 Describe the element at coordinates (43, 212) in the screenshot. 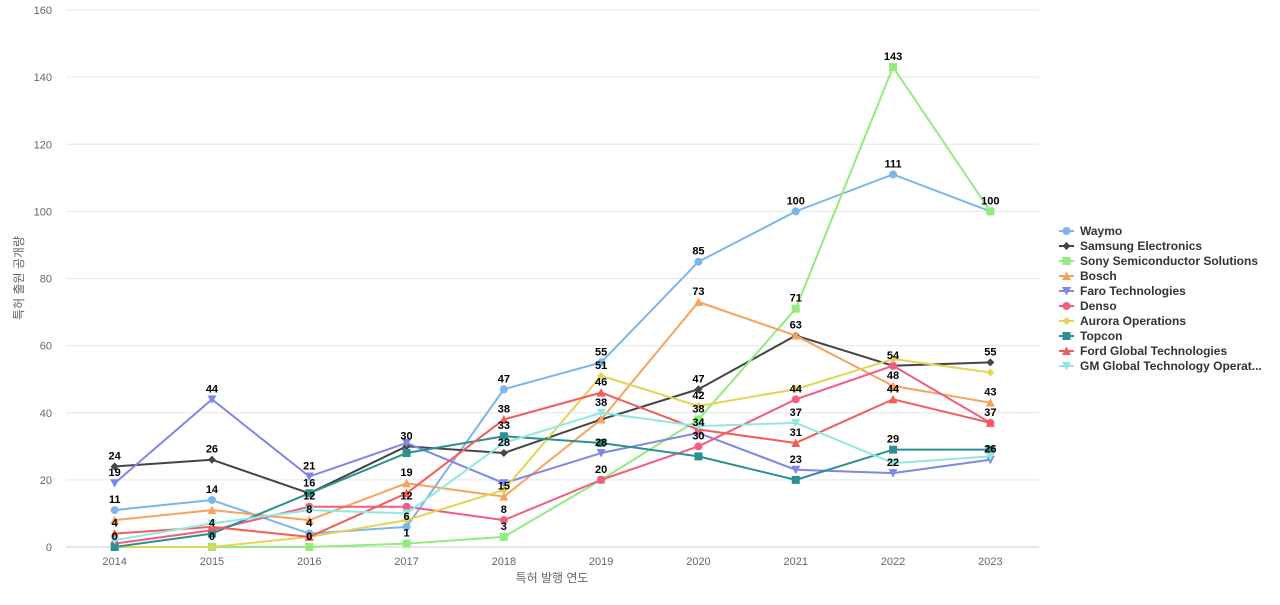

I see `y-tick-label: 100` at that location.